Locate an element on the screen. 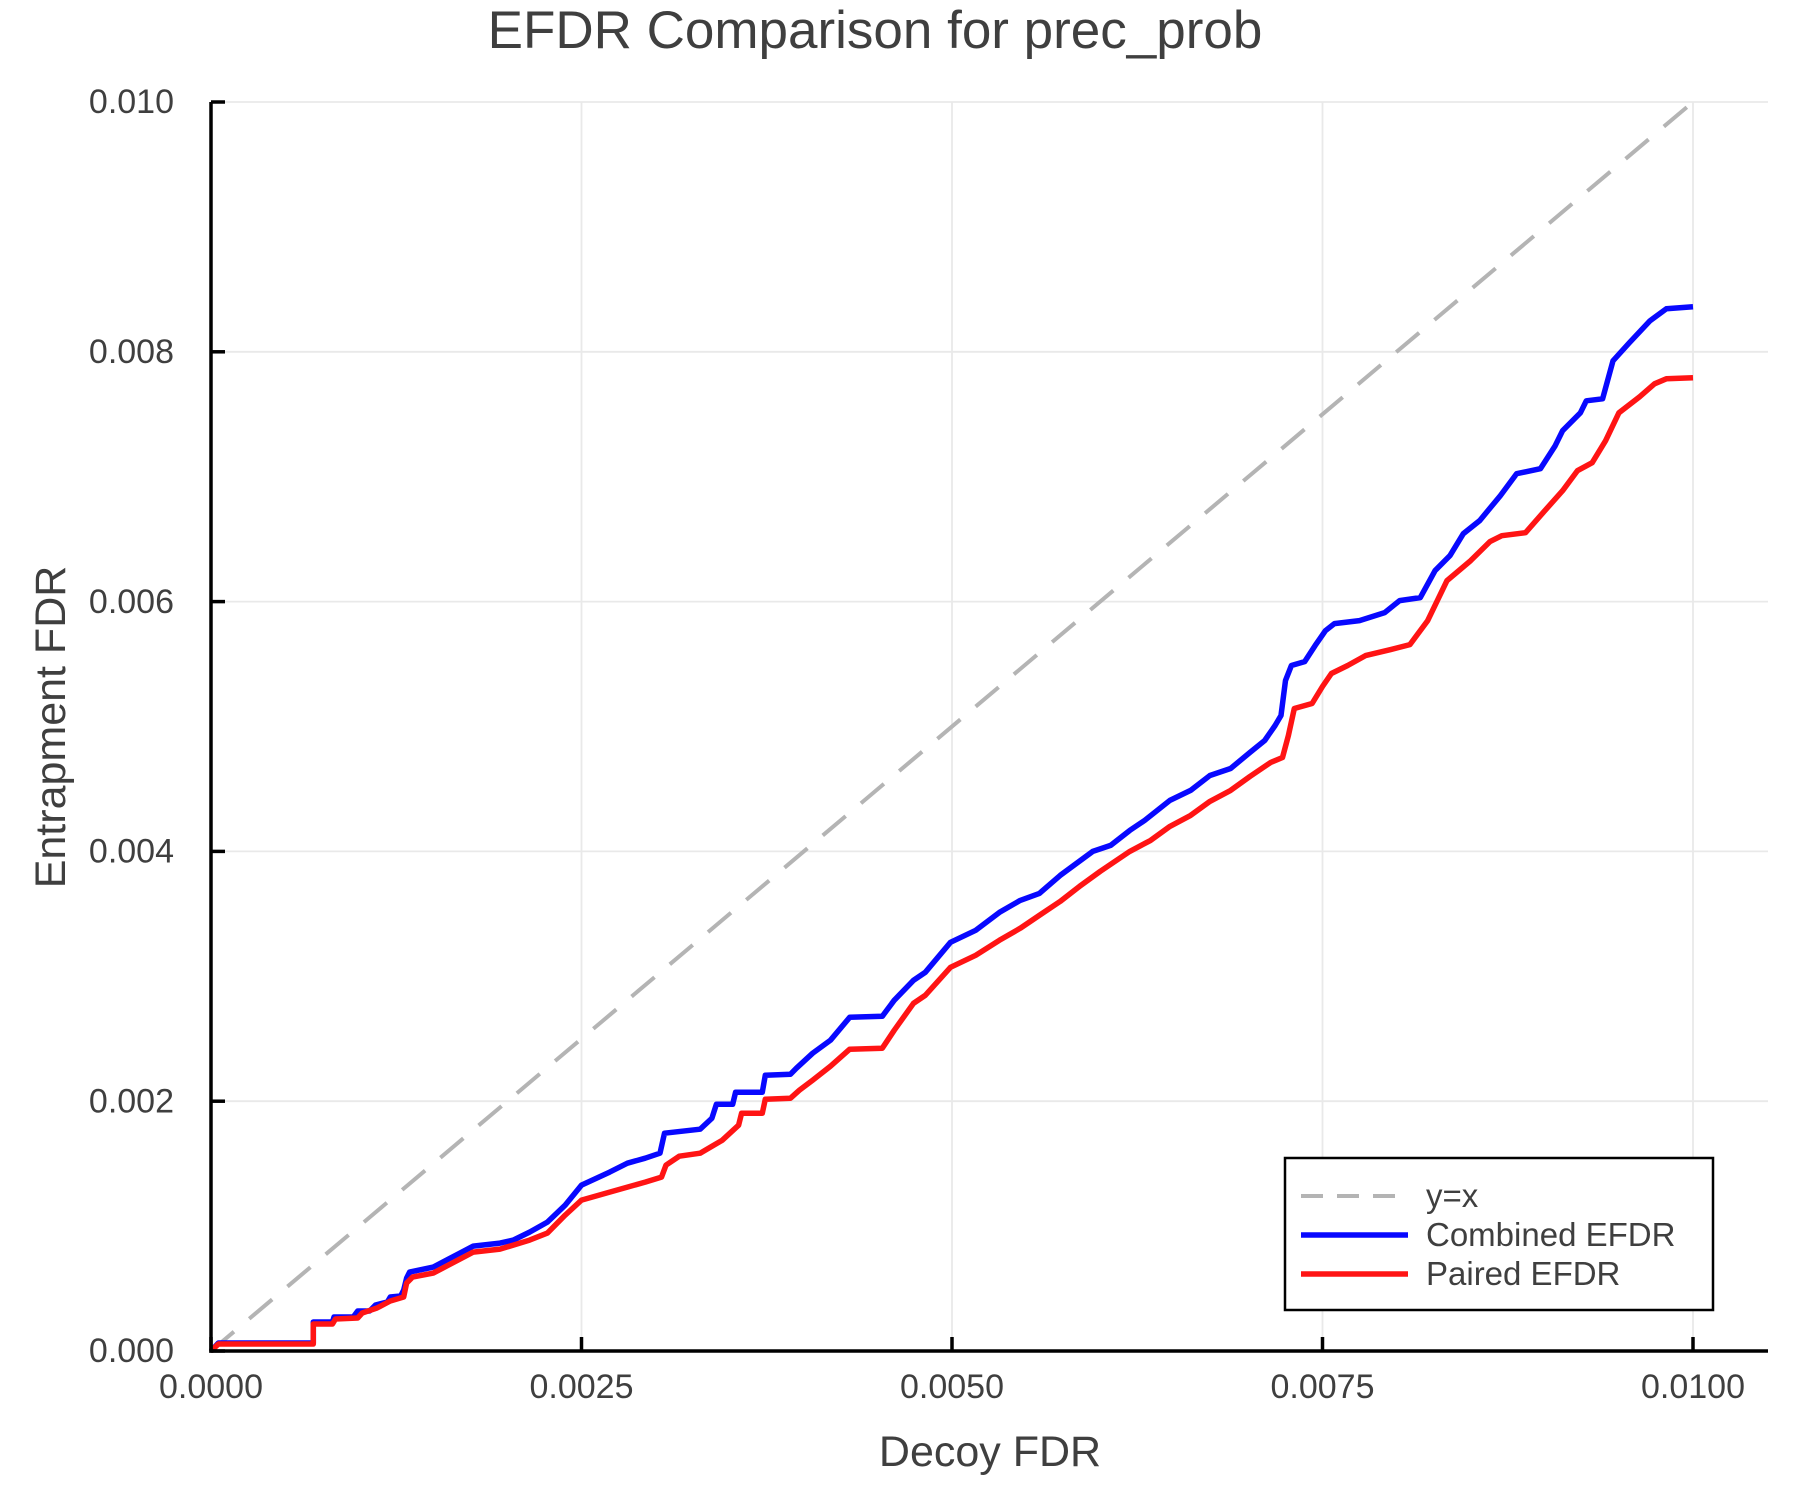 This screenshot has width=1800, height=1500. legend: y=x Combined EFDR Paired EFDR is located at coordinates (1499, 1234).